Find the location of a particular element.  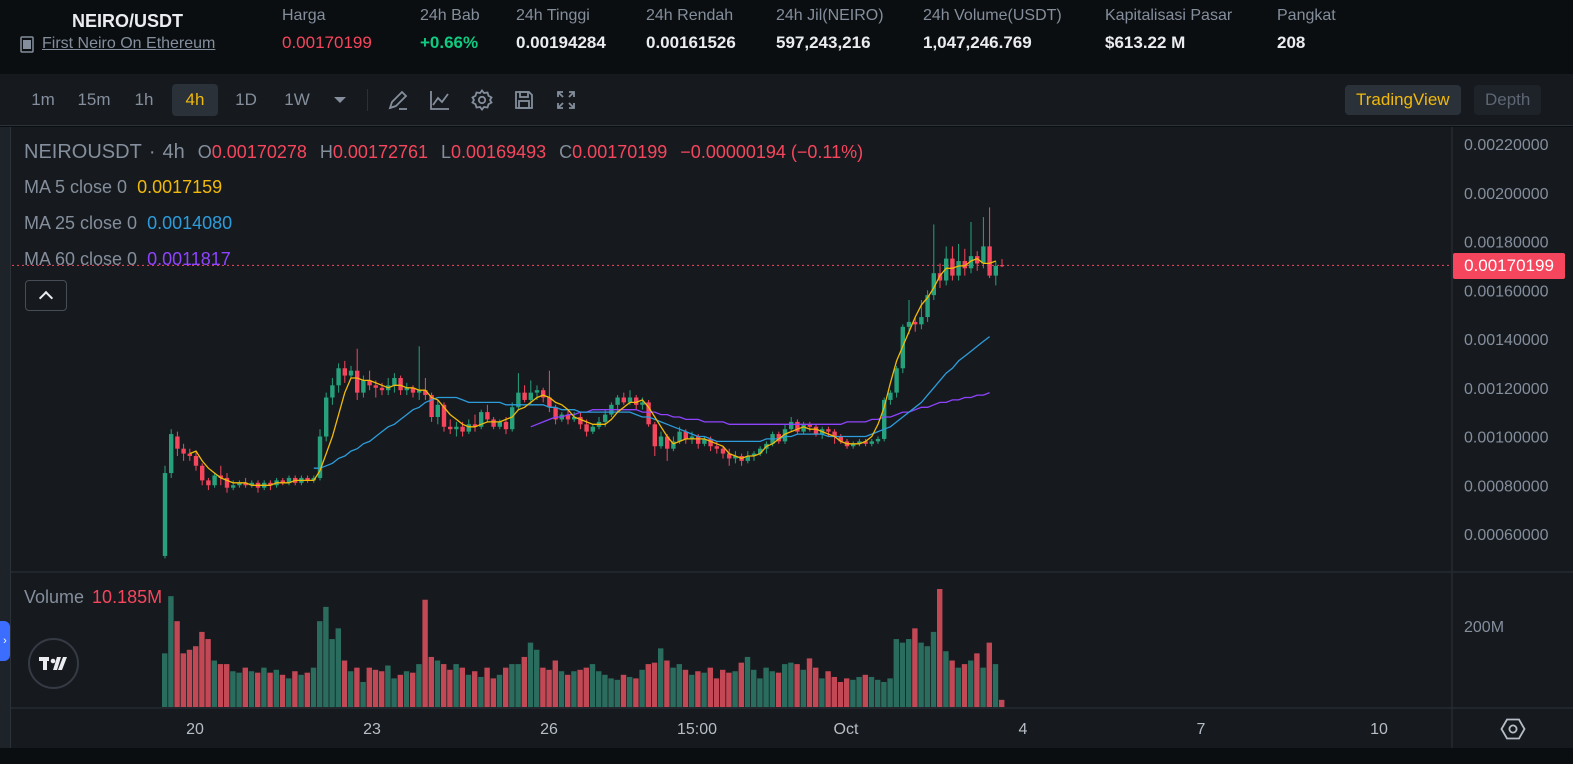

stat-price: Harga 0.00170199 is located at coordinates (327, 29).